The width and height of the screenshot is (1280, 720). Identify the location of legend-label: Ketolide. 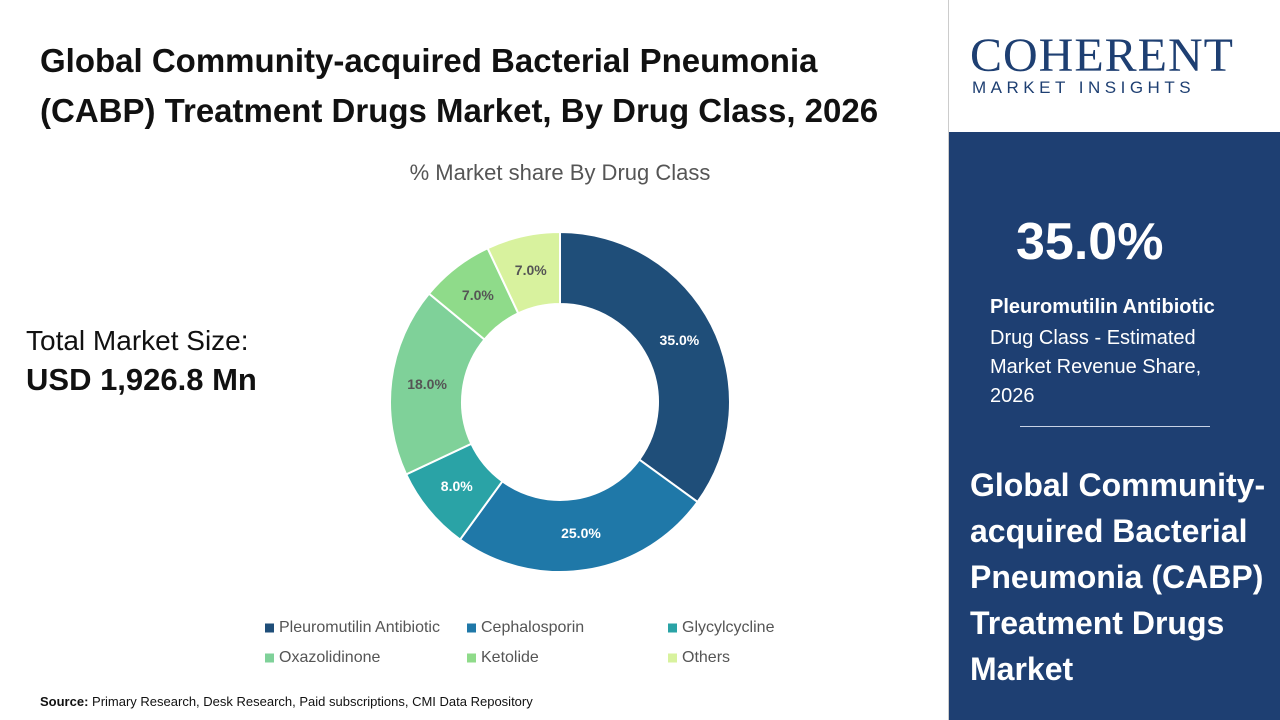
(510, 657).